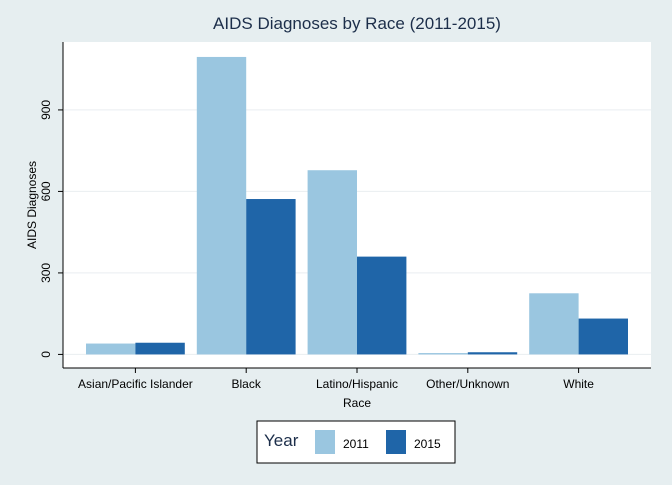  What do you see at coordinates (32, 205) in the screenshot?
I see `y-axis-label: AIDS Diagnoses` at bounding box center [32, 205].